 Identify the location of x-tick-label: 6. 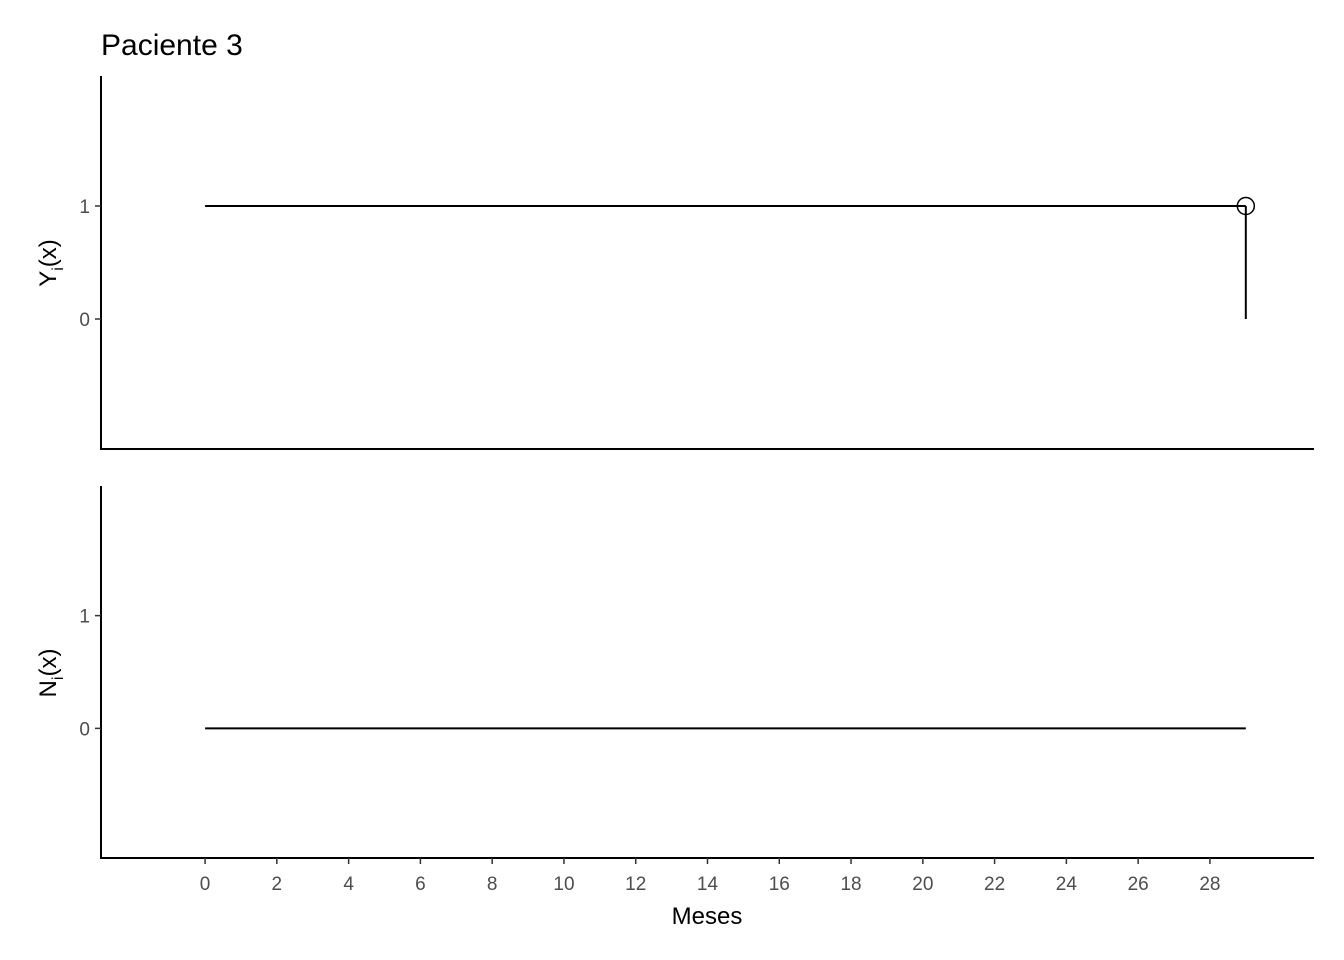
(420, 884).